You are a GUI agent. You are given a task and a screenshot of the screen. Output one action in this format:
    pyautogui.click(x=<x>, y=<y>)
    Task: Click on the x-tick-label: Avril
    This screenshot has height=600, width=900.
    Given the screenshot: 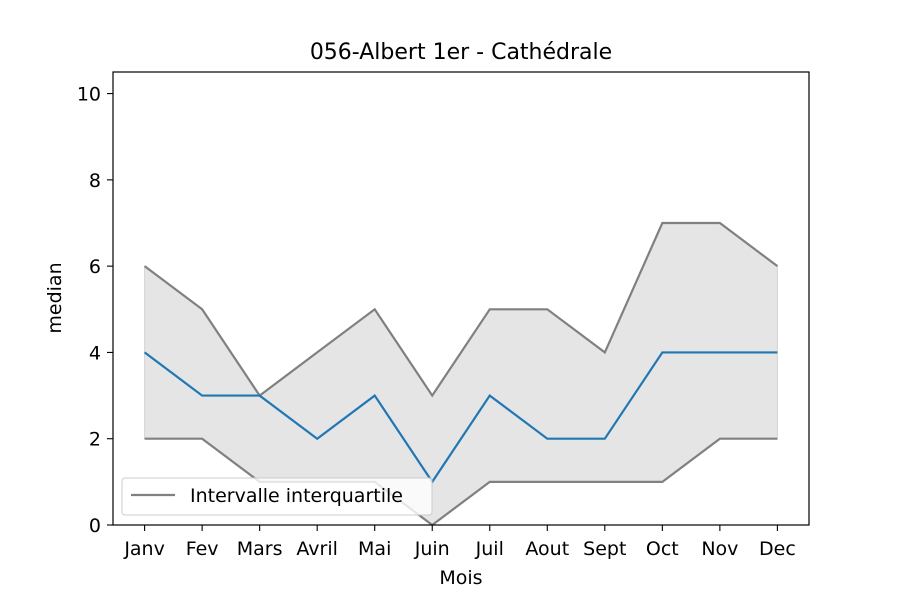 What is the action you would take?
    pyautogui.click(x=317, y=549)
    